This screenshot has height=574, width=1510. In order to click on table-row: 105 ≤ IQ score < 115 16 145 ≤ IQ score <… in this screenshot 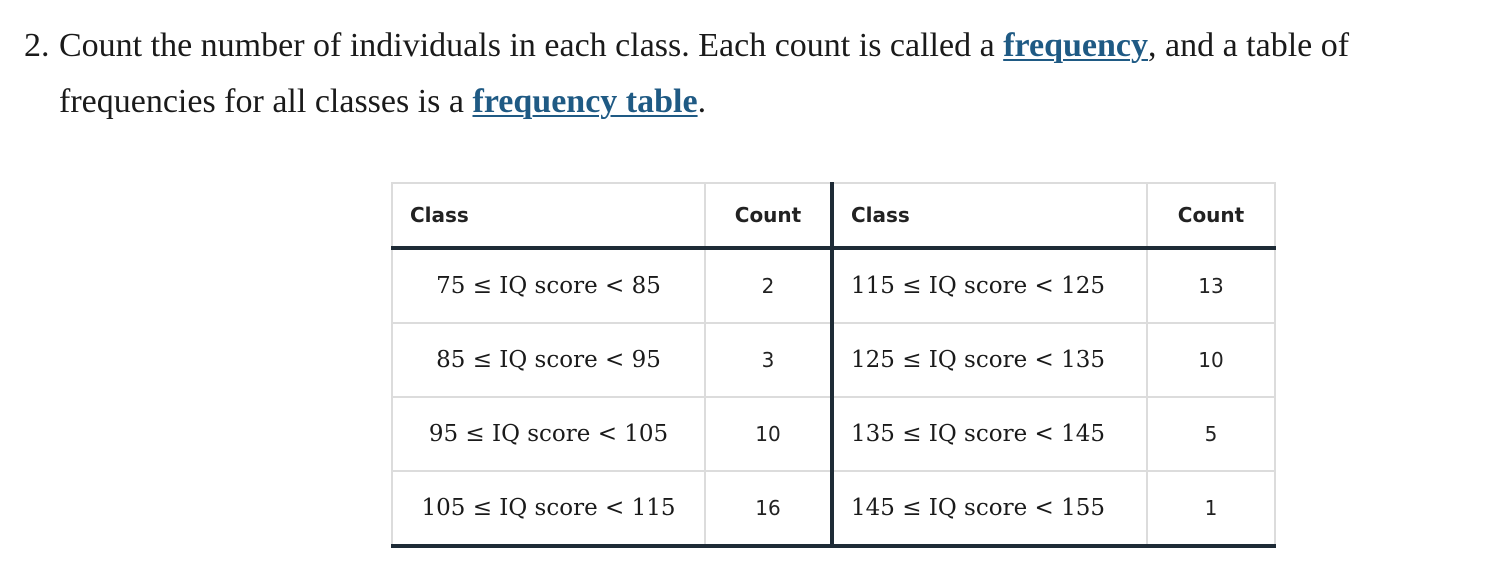, I will do `click(833, 509)`.